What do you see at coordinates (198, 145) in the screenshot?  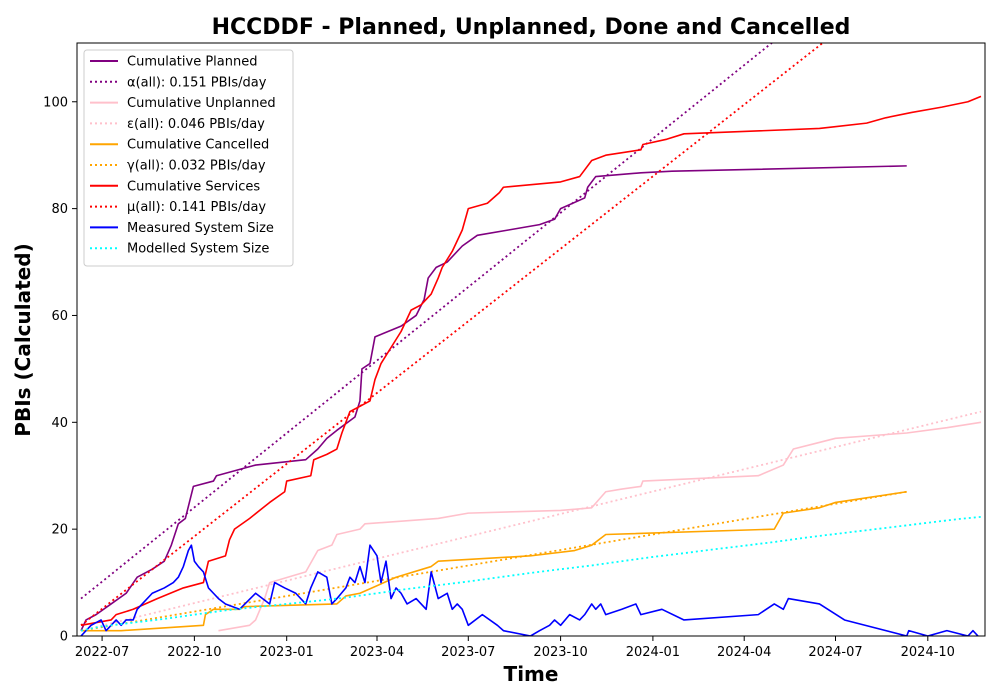 I see `legend-label: Cumulative Cancelled` at bounding box center [198, 145].